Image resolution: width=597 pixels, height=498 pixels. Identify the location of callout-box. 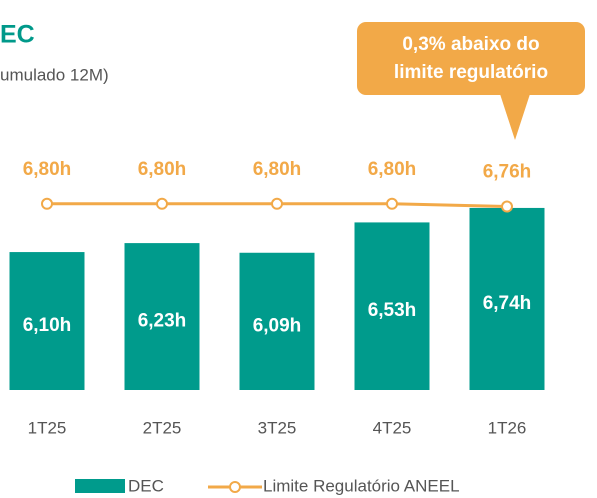
(471, 58).